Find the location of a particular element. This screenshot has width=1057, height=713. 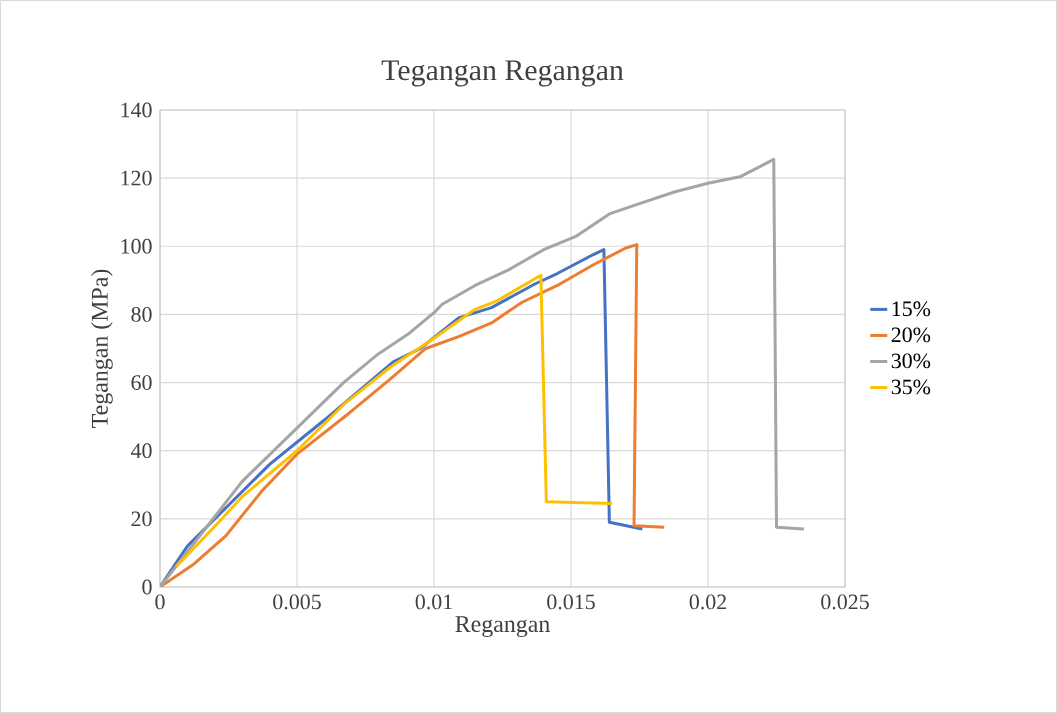

y-tick-label: 140 is located at coordinates (136, 110).